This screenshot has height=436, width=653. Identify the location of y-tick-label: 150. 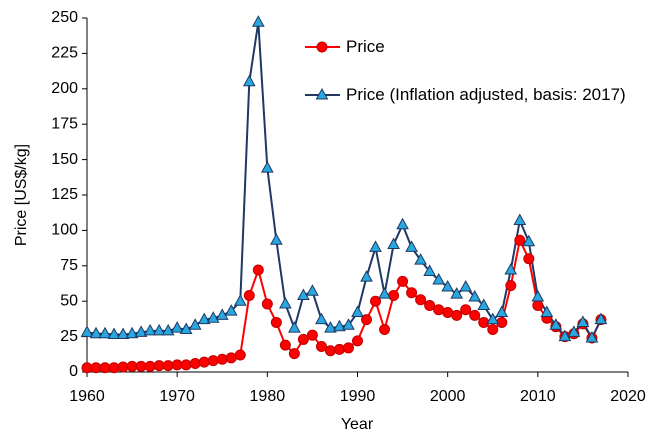
(64, 159).